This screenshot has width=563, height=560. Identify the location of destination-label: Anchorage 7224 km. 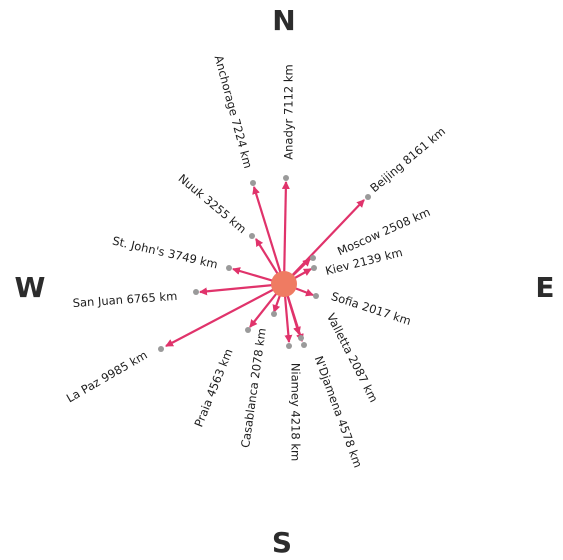
(234, 112).